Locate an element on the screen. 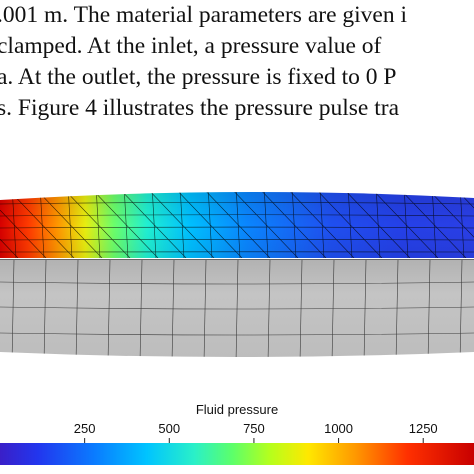 This screenshot has width=474, height=474. color-bar-tick-label: 250 is located at coordinates (84, 428).